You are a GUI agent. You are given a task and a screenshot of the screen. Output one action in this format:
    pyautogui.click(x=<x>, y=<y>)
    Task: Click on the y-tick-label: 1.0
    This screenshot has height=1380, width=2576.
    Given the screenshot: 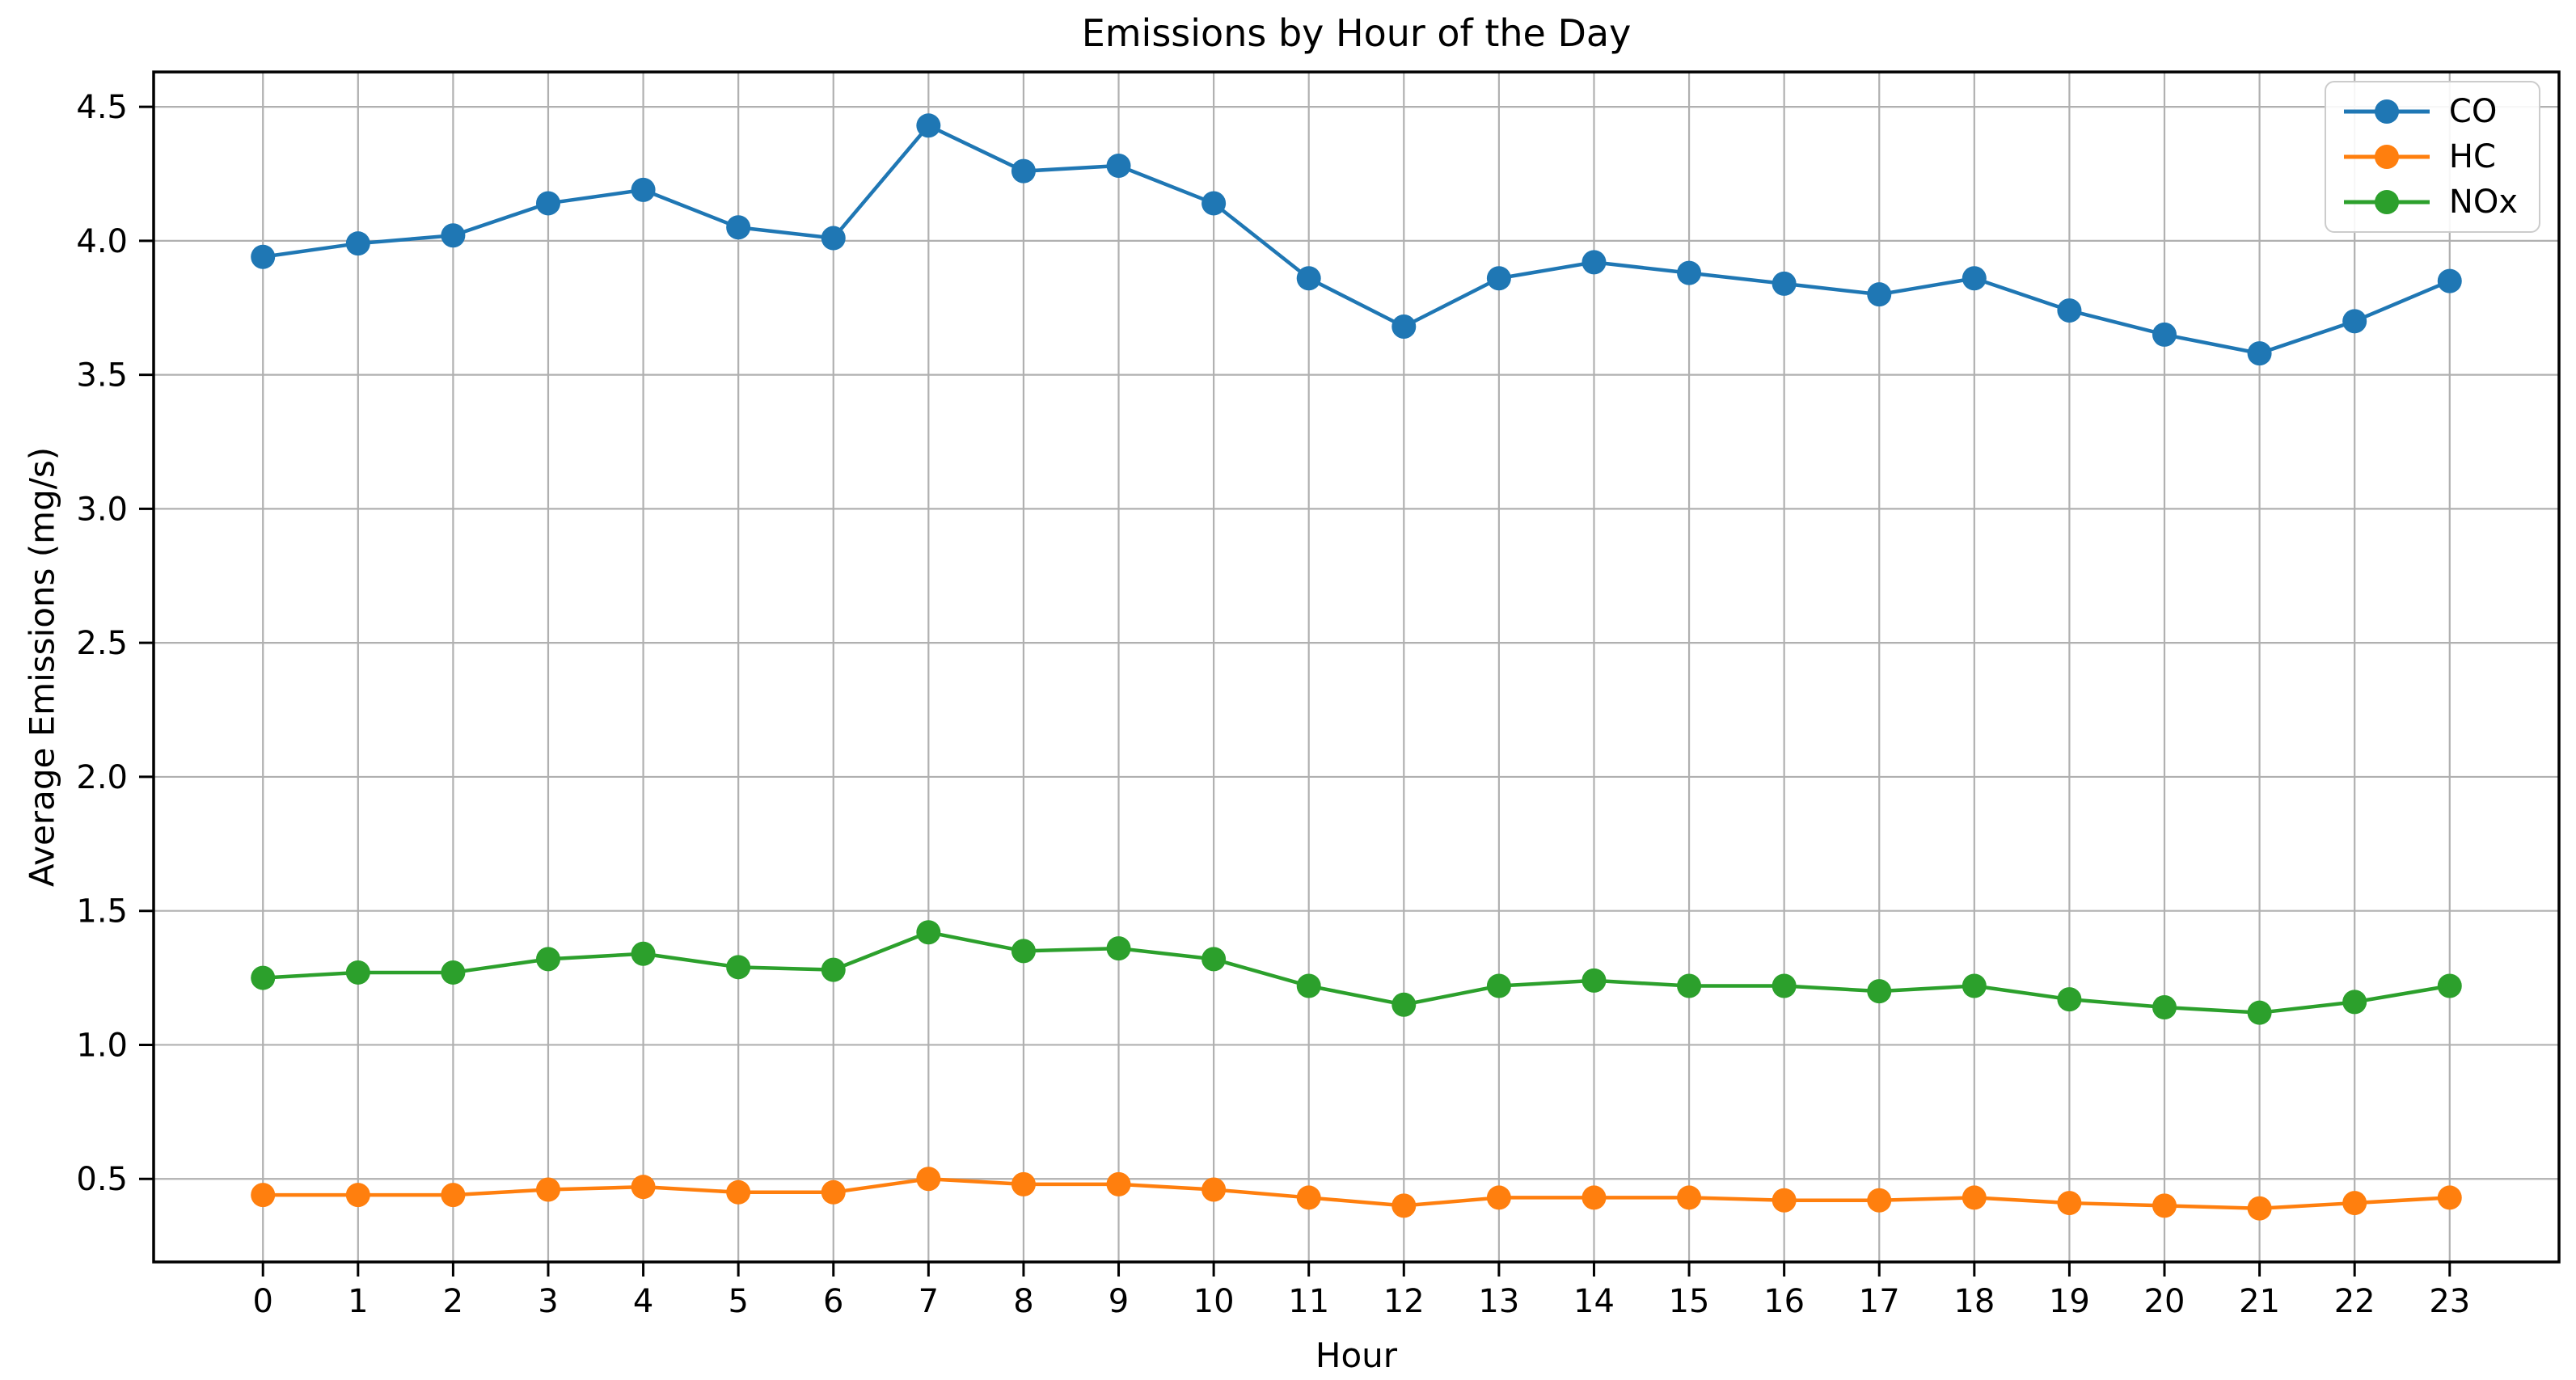 What is the action you would take?
    pyautogui.click(x=102, y=1046)
    